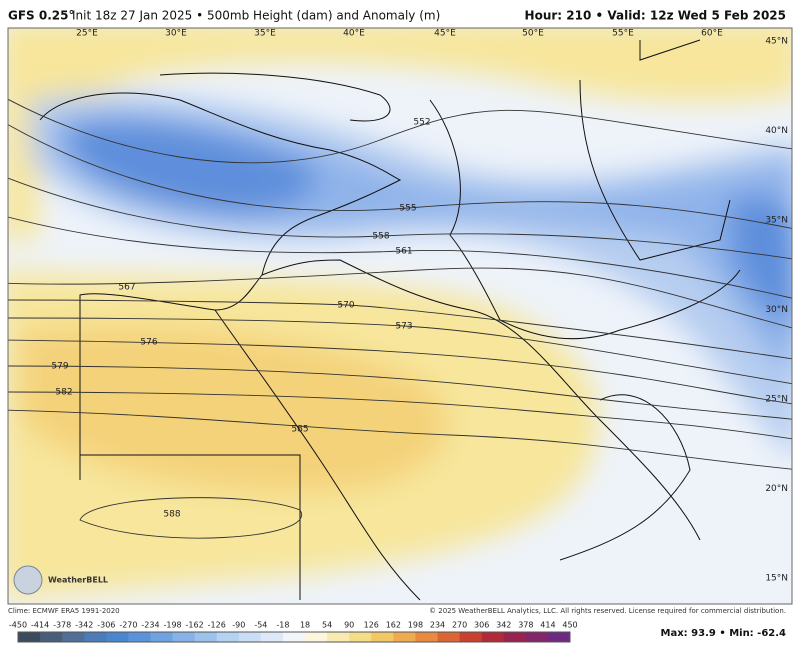 The width and height of the screenshot is (800, 661). Describe the element at coordinates (305, 625) in the screenshot. I see `colorbar-label: 18` at that location.